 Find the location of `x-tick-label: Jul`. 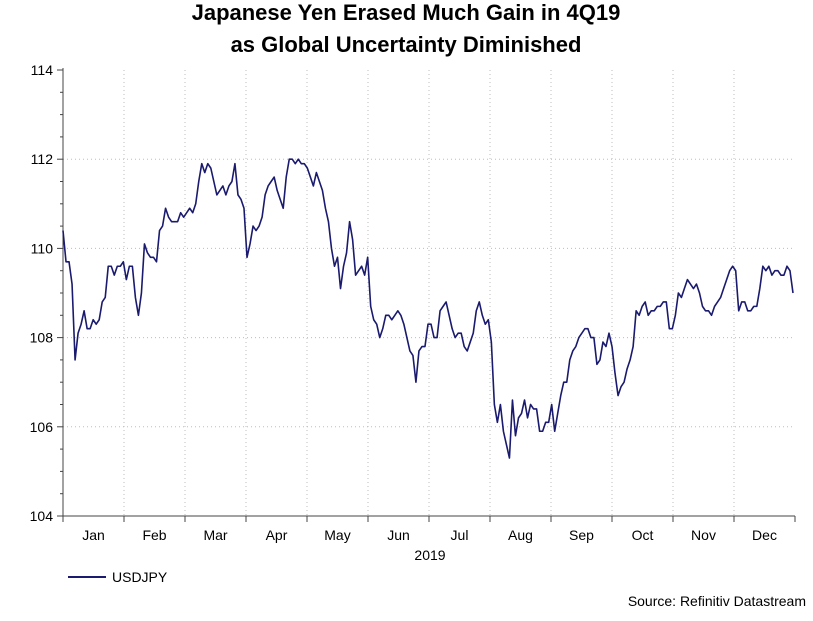

x-tick-label: Jul is located at coordinates (460, 535).